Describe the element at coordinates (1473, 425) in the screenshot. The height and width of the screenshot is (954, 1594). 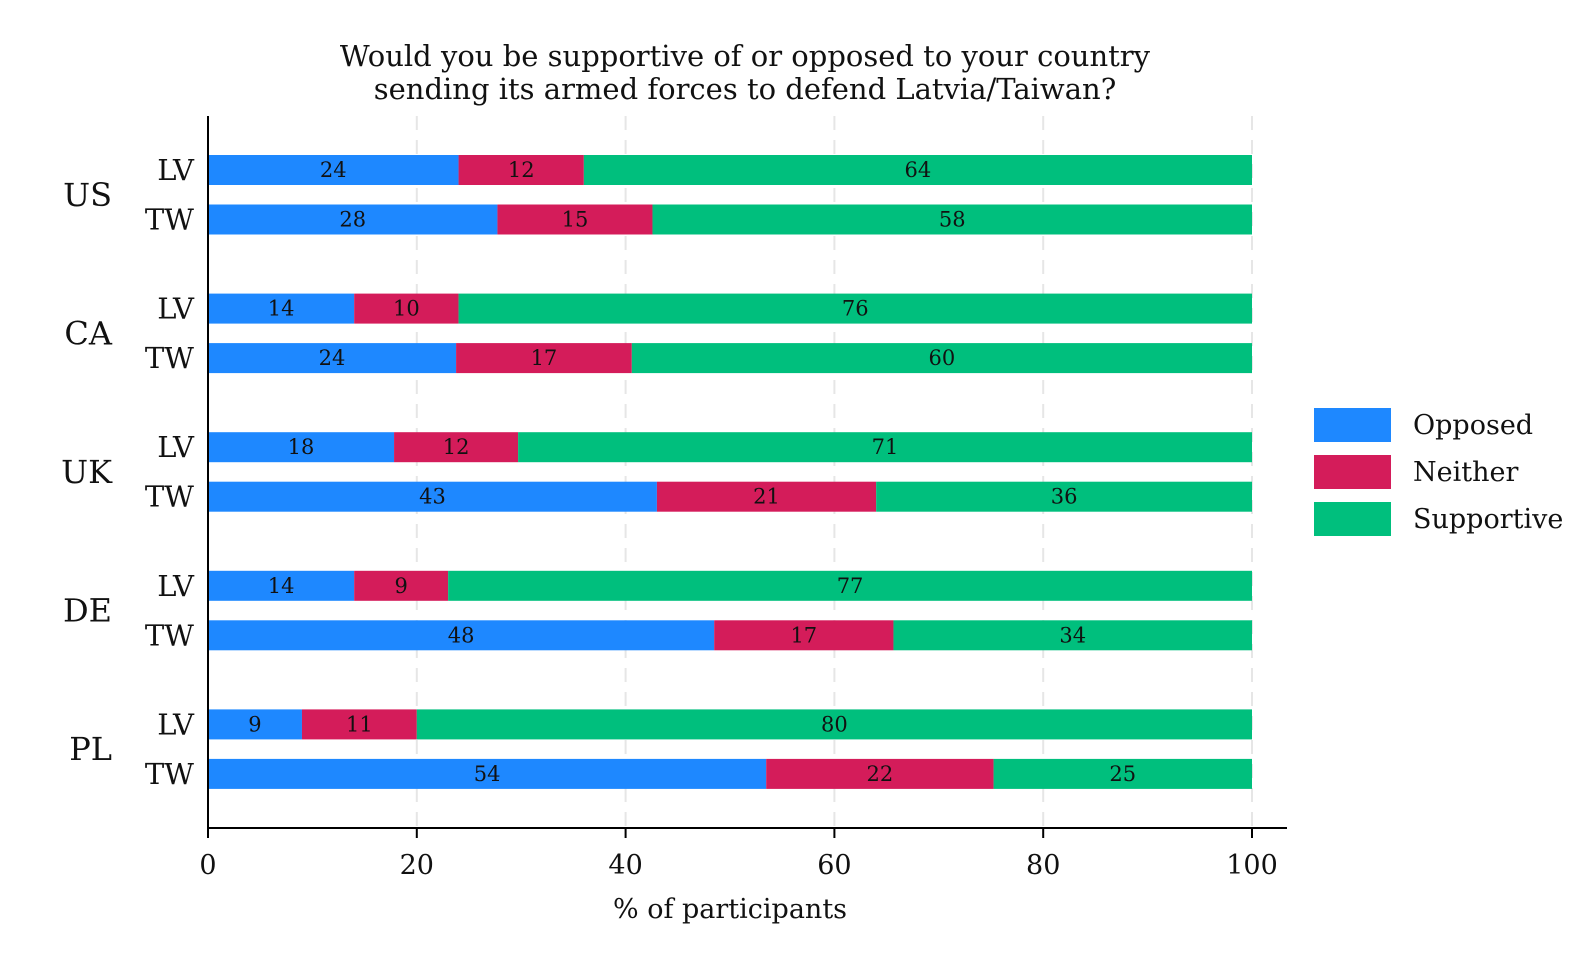
I see `legend-label-opposed: Opposed` at that location.